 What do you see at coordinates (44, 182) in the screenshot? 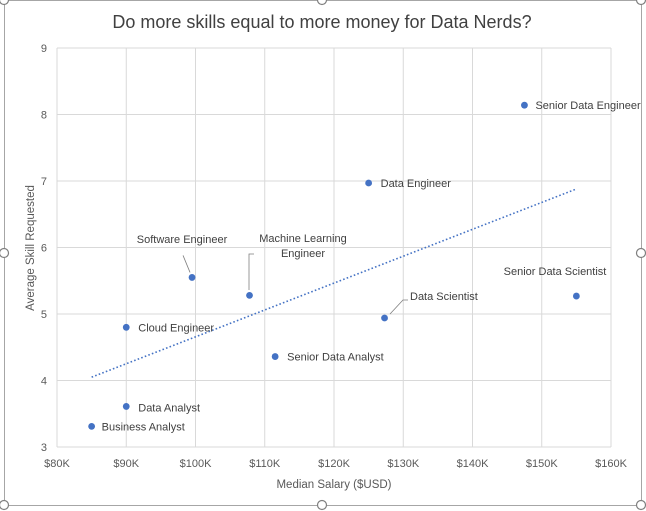
I see `y-tick-label: 7` at bounding box center [44, 182].